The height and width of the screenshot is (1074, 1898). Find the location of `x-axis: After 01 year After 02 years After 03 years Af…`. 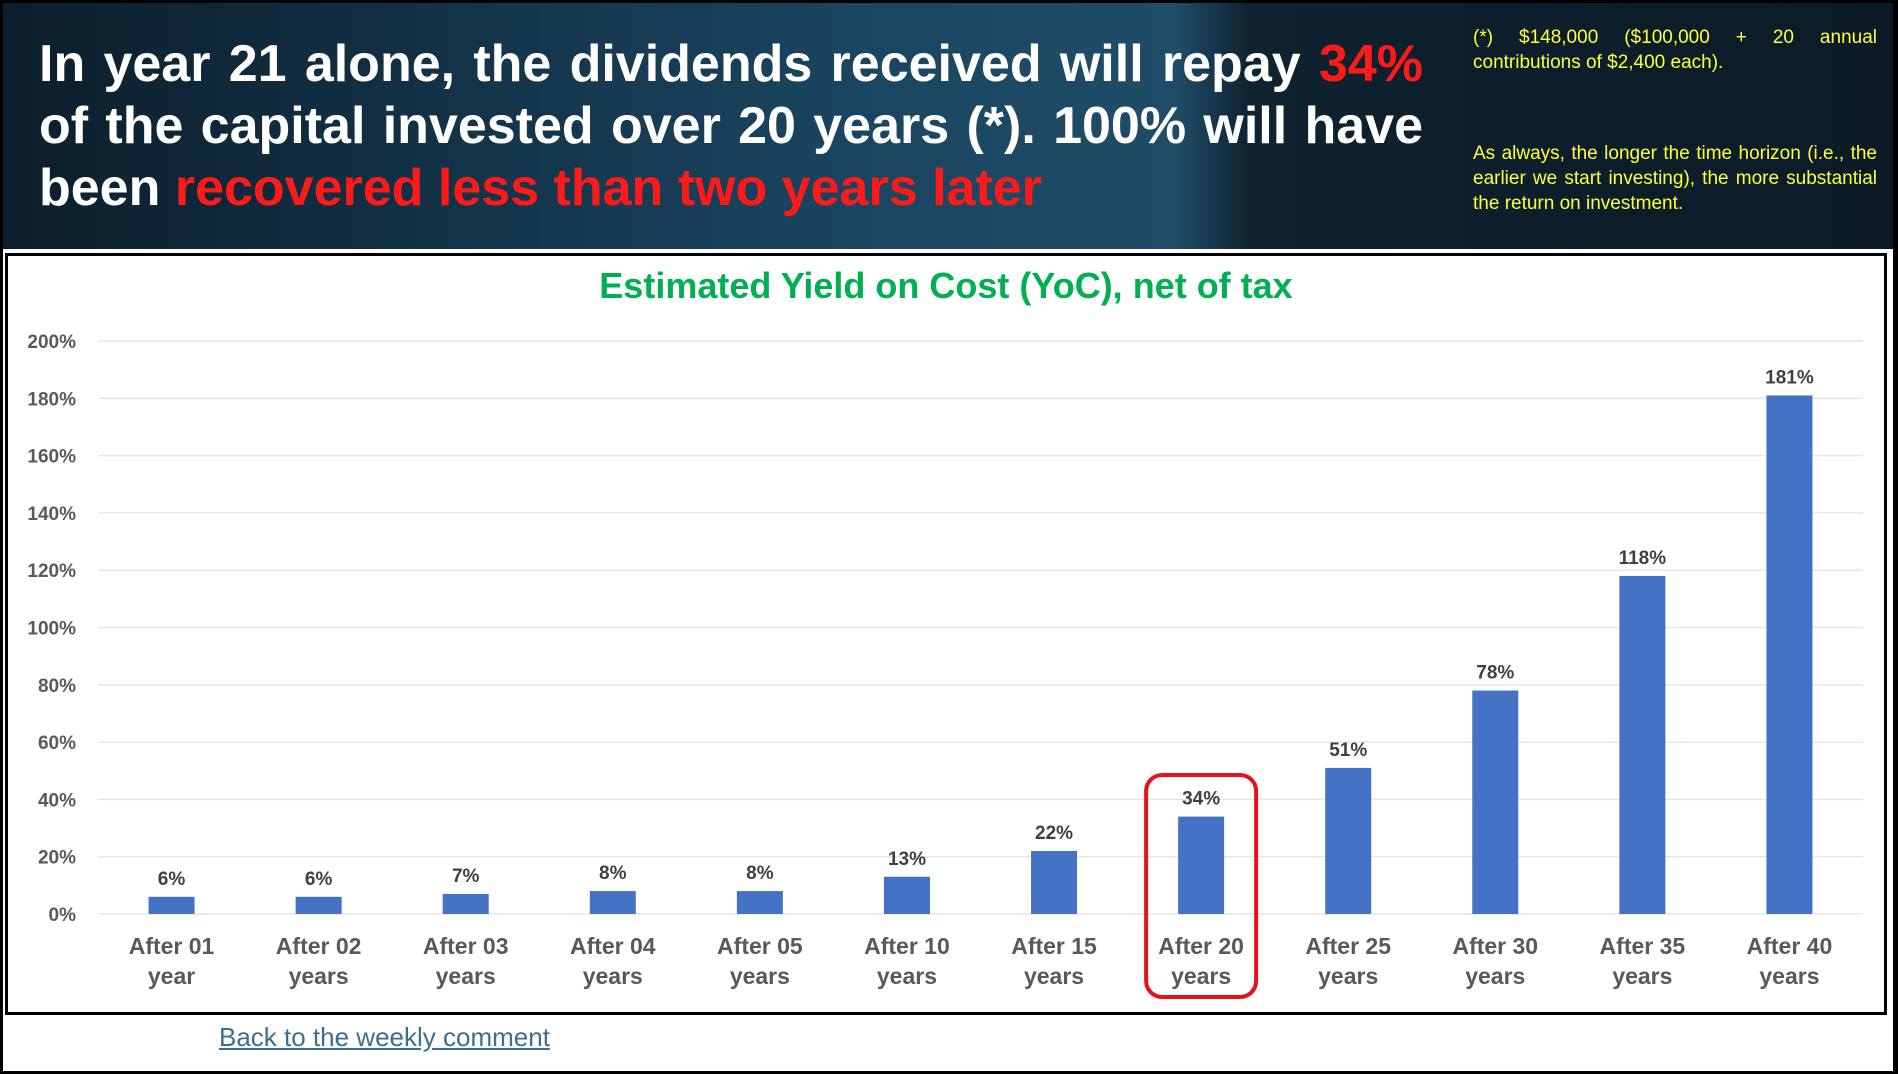

x-axis: After 01 year After 02 years After 03 years Af… is located at coordinates (981, 961).